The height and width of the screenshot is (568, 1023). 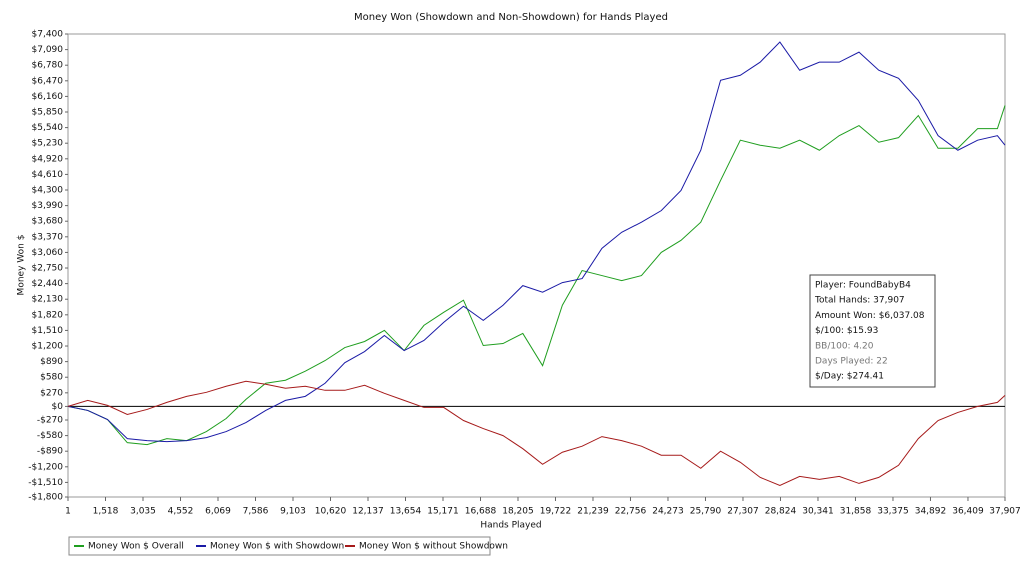 What do you see at coordinates (51, 393) in the screenshot?
I see `y-tick-label: $270` at bounding box center [51, 393].